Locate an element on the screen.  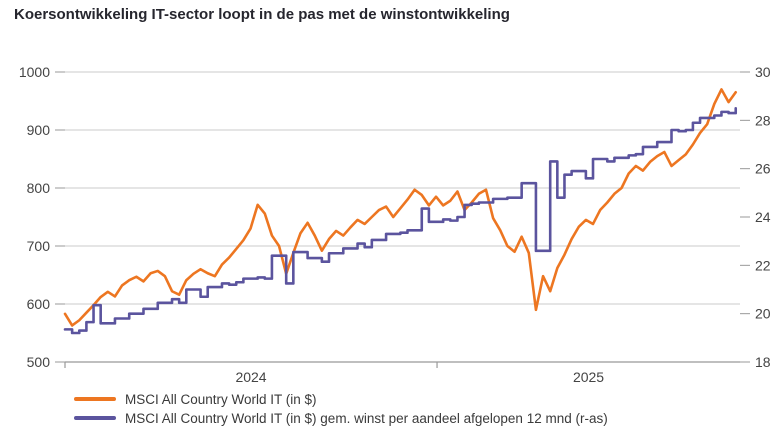
eps-line-swatch-icon is located at coordinates (95, 418).